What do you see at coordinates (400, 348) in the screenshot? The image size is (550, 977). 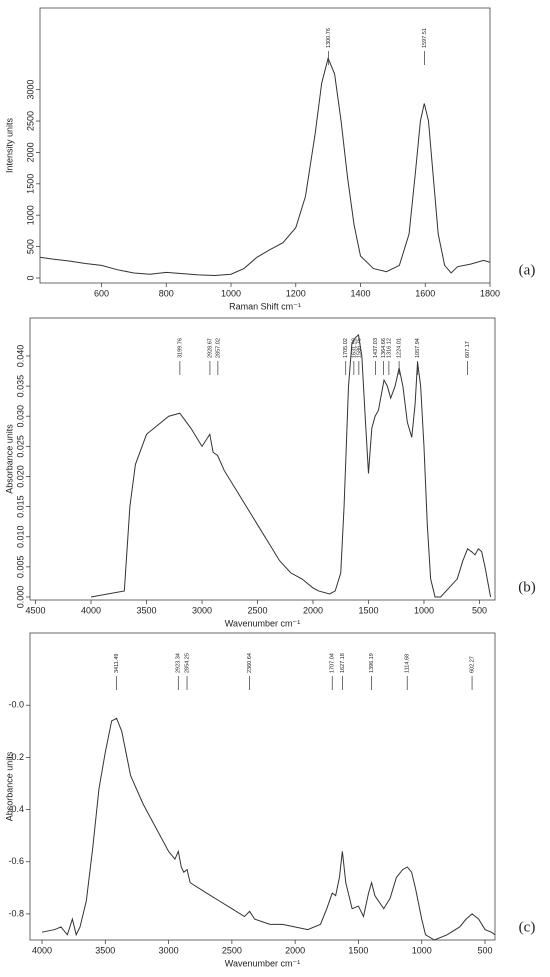 I see `peak-label: 1224.01` at bounding box center [400, 348].